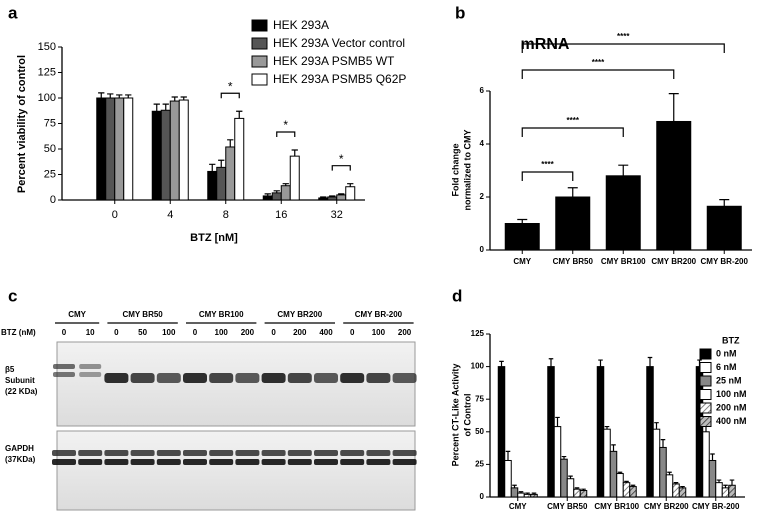 This screenshot has height=511, width=778. I want to click on legend-label: 0 nM, so click(726, 353).